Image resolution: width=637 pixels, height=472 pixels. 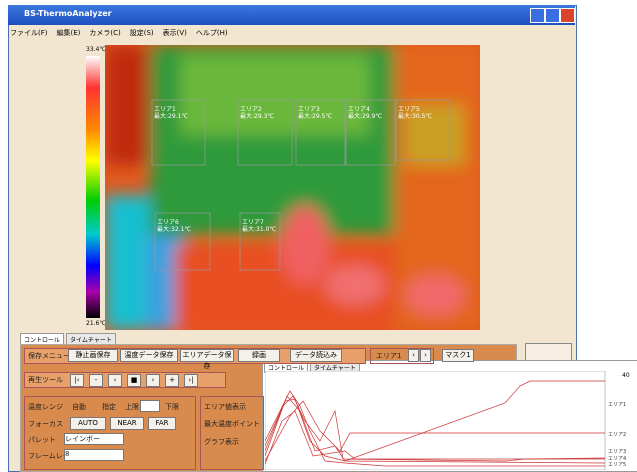 What do you see at coordinates (365, 116) in the screenshot?
I see `area-max: 最大:29.9℃` at bounding box center [365, 116].